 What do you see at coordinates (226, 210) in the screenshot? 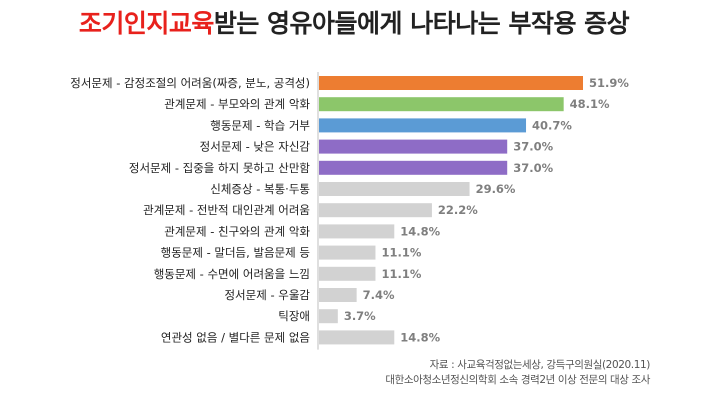
I see `category-label: 관계문제 - 전반적 대인관계 어려움` at bounding box center [226, 210].